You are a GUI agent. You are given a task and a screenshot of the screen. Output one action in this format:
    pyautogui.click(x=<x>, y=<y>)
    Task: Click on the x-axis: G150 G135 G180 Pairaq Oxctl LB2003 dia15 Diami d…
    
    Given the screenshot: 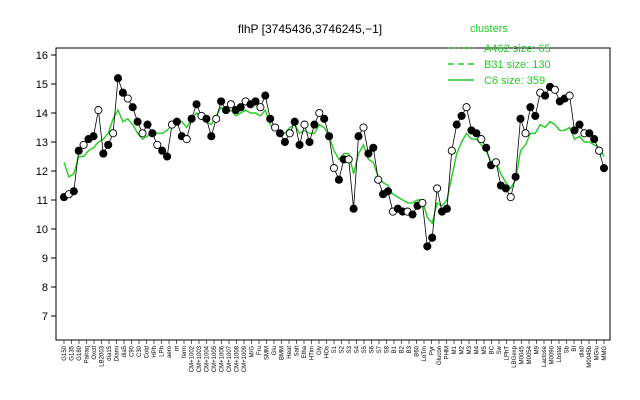 What is the action you would take?
    pyautogui.click(x=335, y=356)
    